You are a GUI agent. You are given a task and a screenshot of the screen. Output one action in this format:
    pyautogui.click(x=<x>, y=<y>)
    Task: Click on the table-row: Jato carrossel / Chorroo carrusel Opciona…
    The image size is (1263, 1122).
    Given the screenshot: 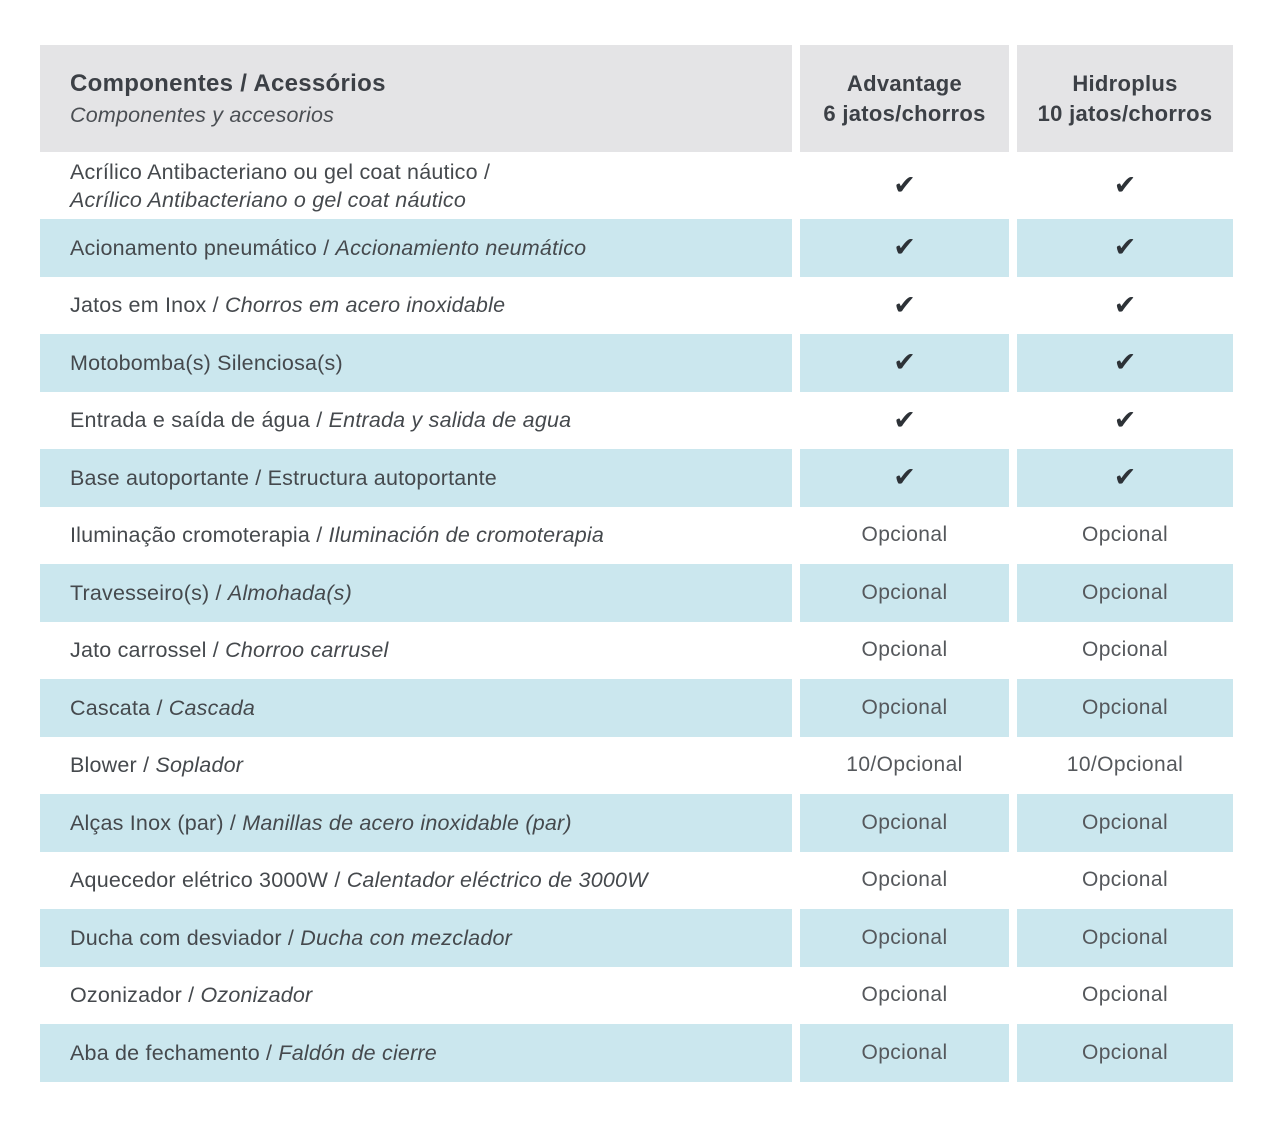 What is the action you would take?
    pyautogui.click(x=636, y=651)
    